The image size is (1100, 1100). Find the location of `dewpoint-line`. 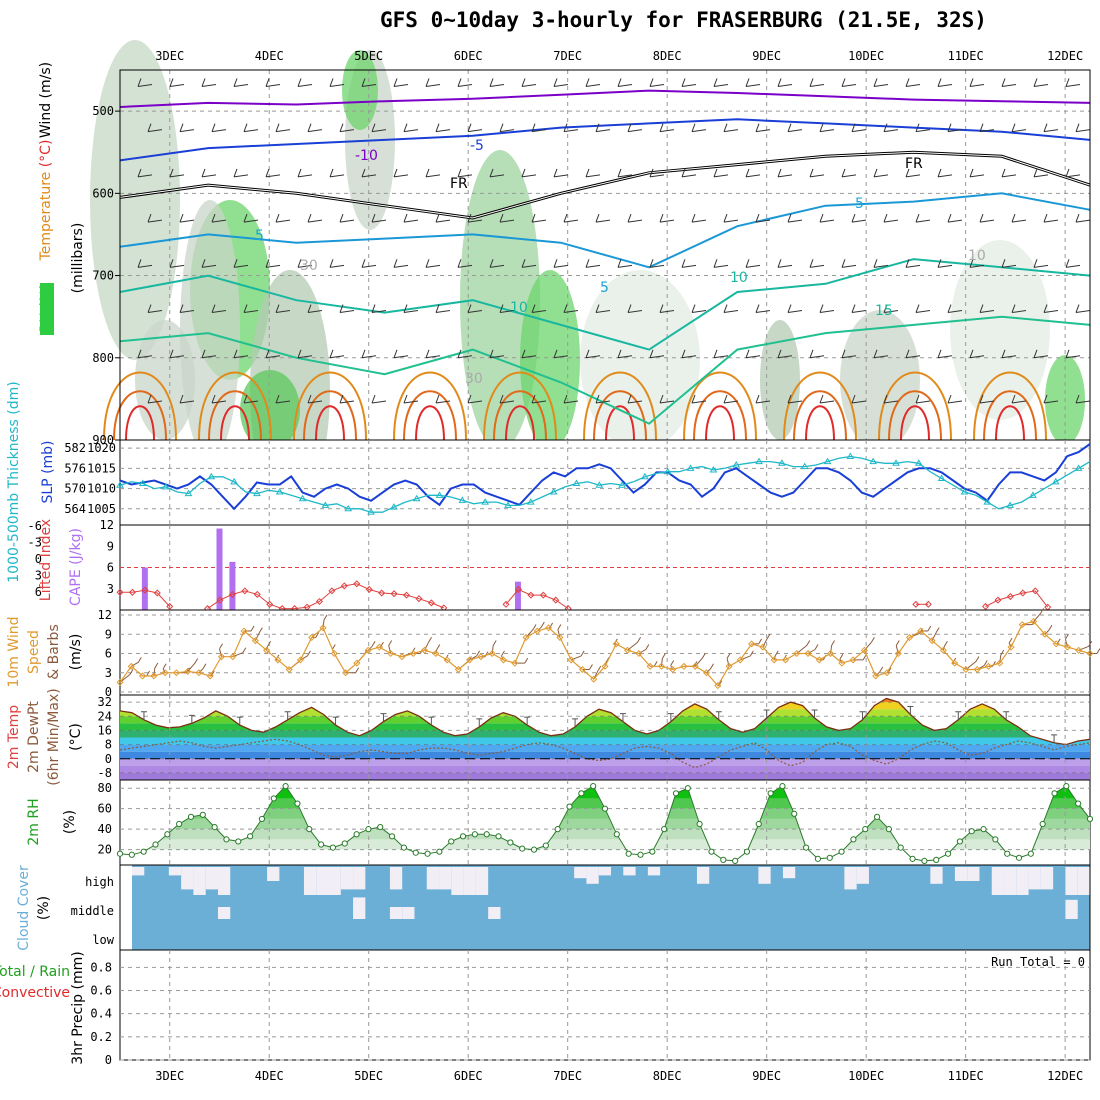

dewpoint-line is located at coordinates (605, 753).